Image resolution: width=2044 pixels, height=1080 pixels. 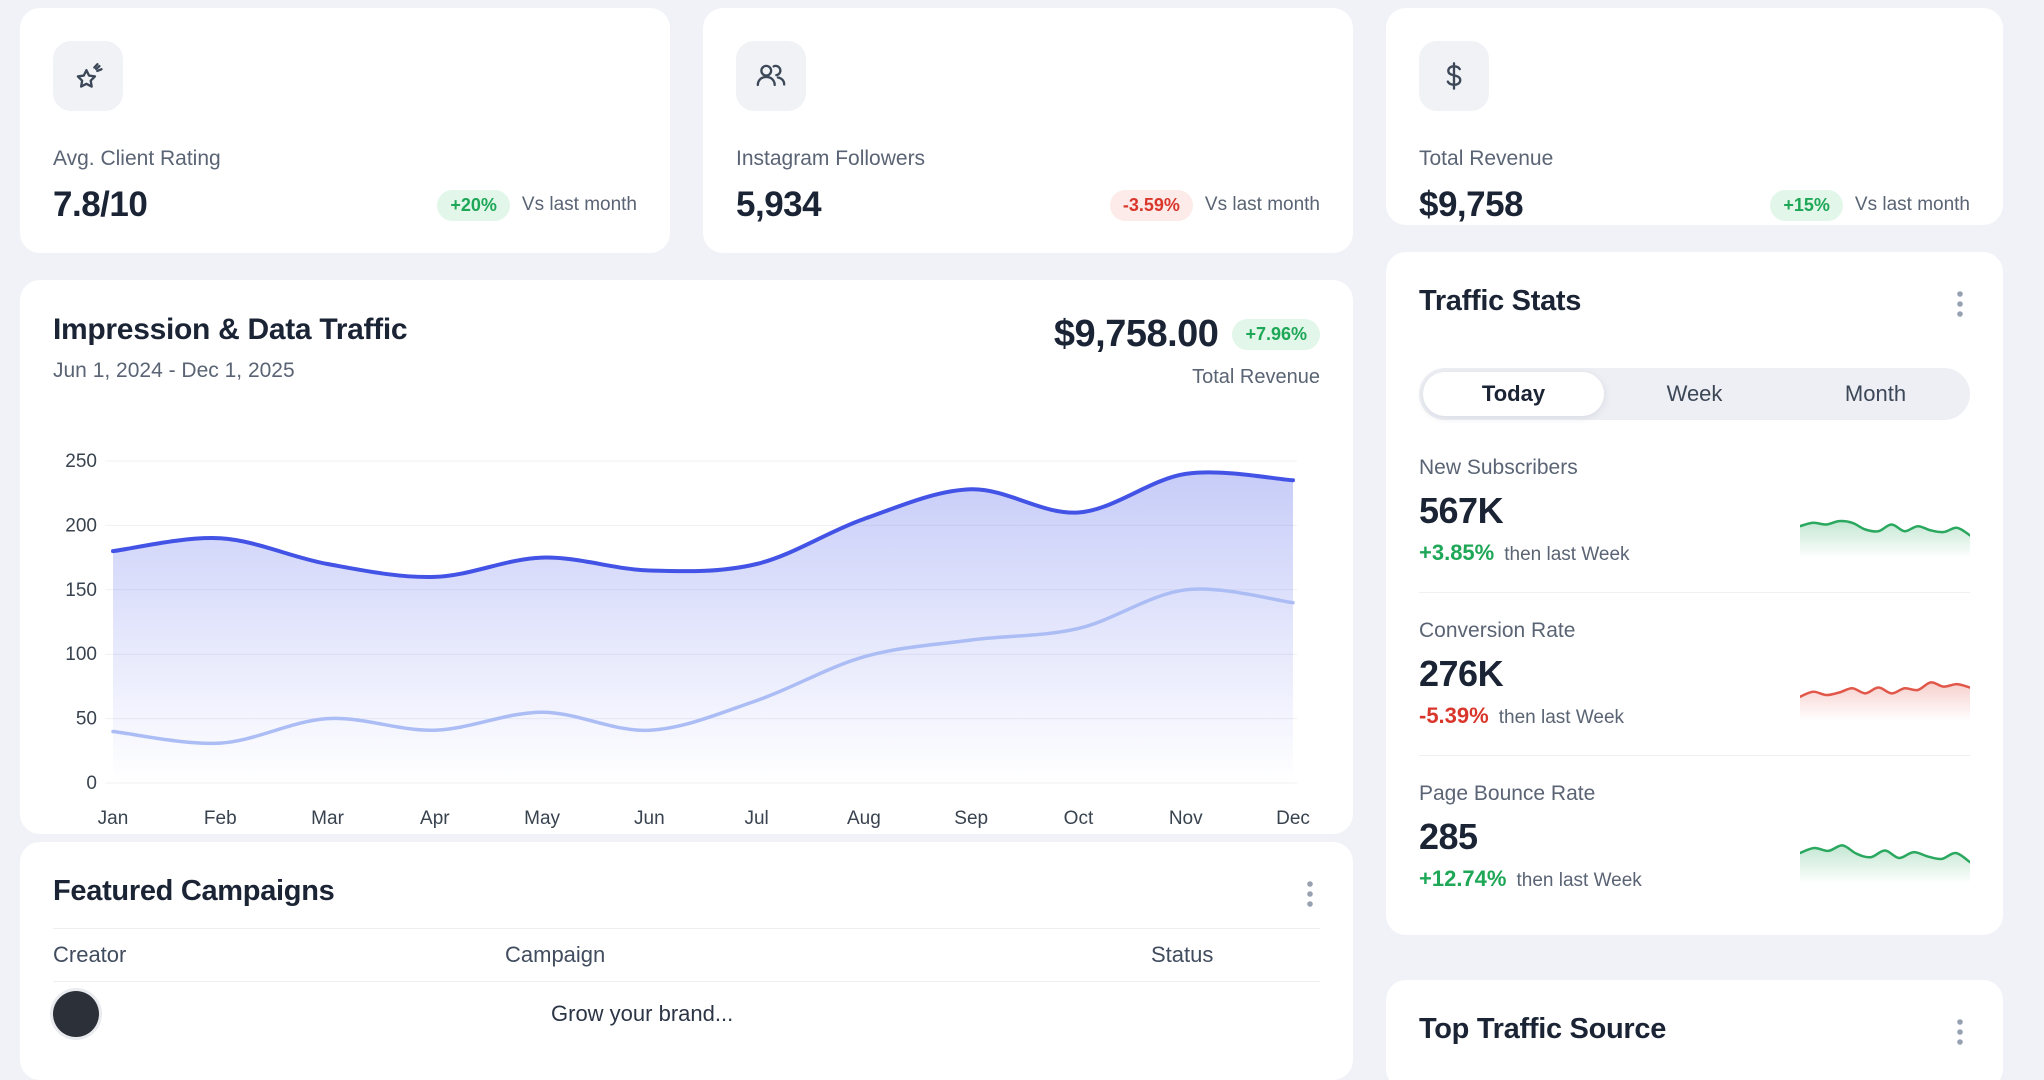 What do you see at coordinates (174, 370) in the screenshot?
I see `chart-date-range: Jun 1, 2024 - Dec 1, 2025` at bounding box center [174, 370].